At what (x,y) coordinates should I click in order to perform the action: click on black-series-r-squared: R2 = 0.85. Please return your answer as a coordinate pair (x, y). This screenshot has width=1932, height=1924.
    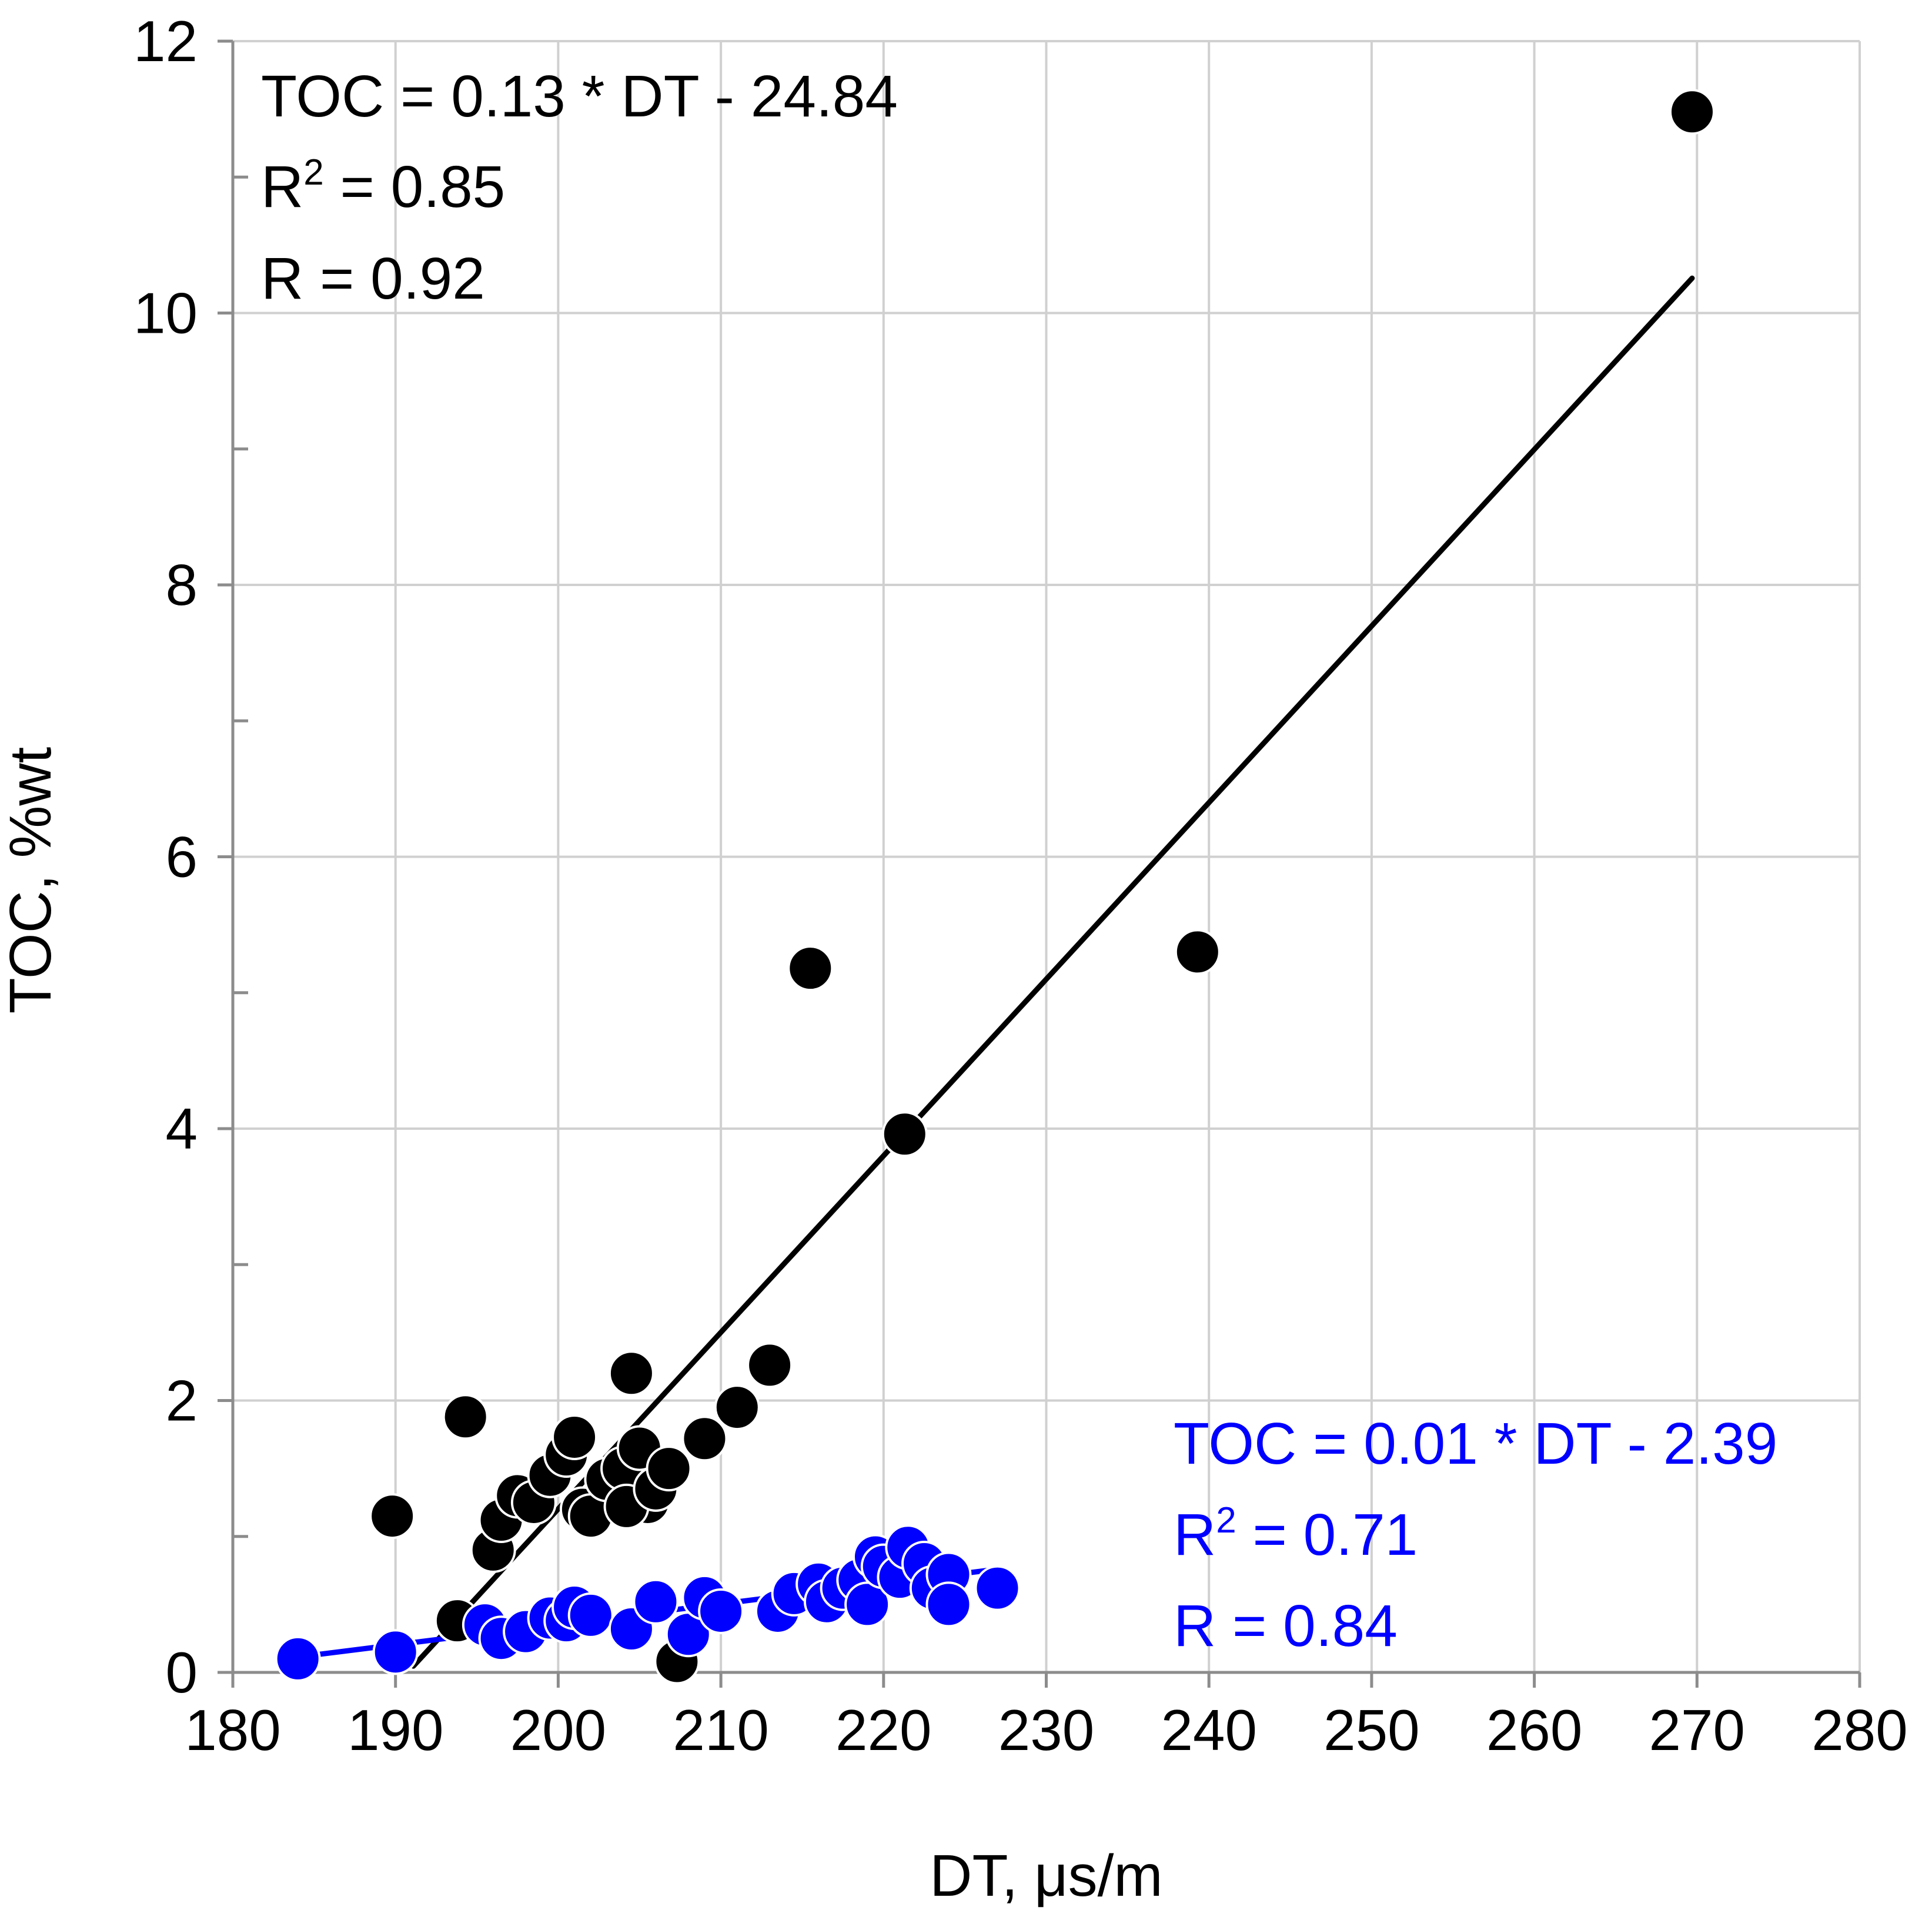
    Looking at the image, I should click on (383, 186).